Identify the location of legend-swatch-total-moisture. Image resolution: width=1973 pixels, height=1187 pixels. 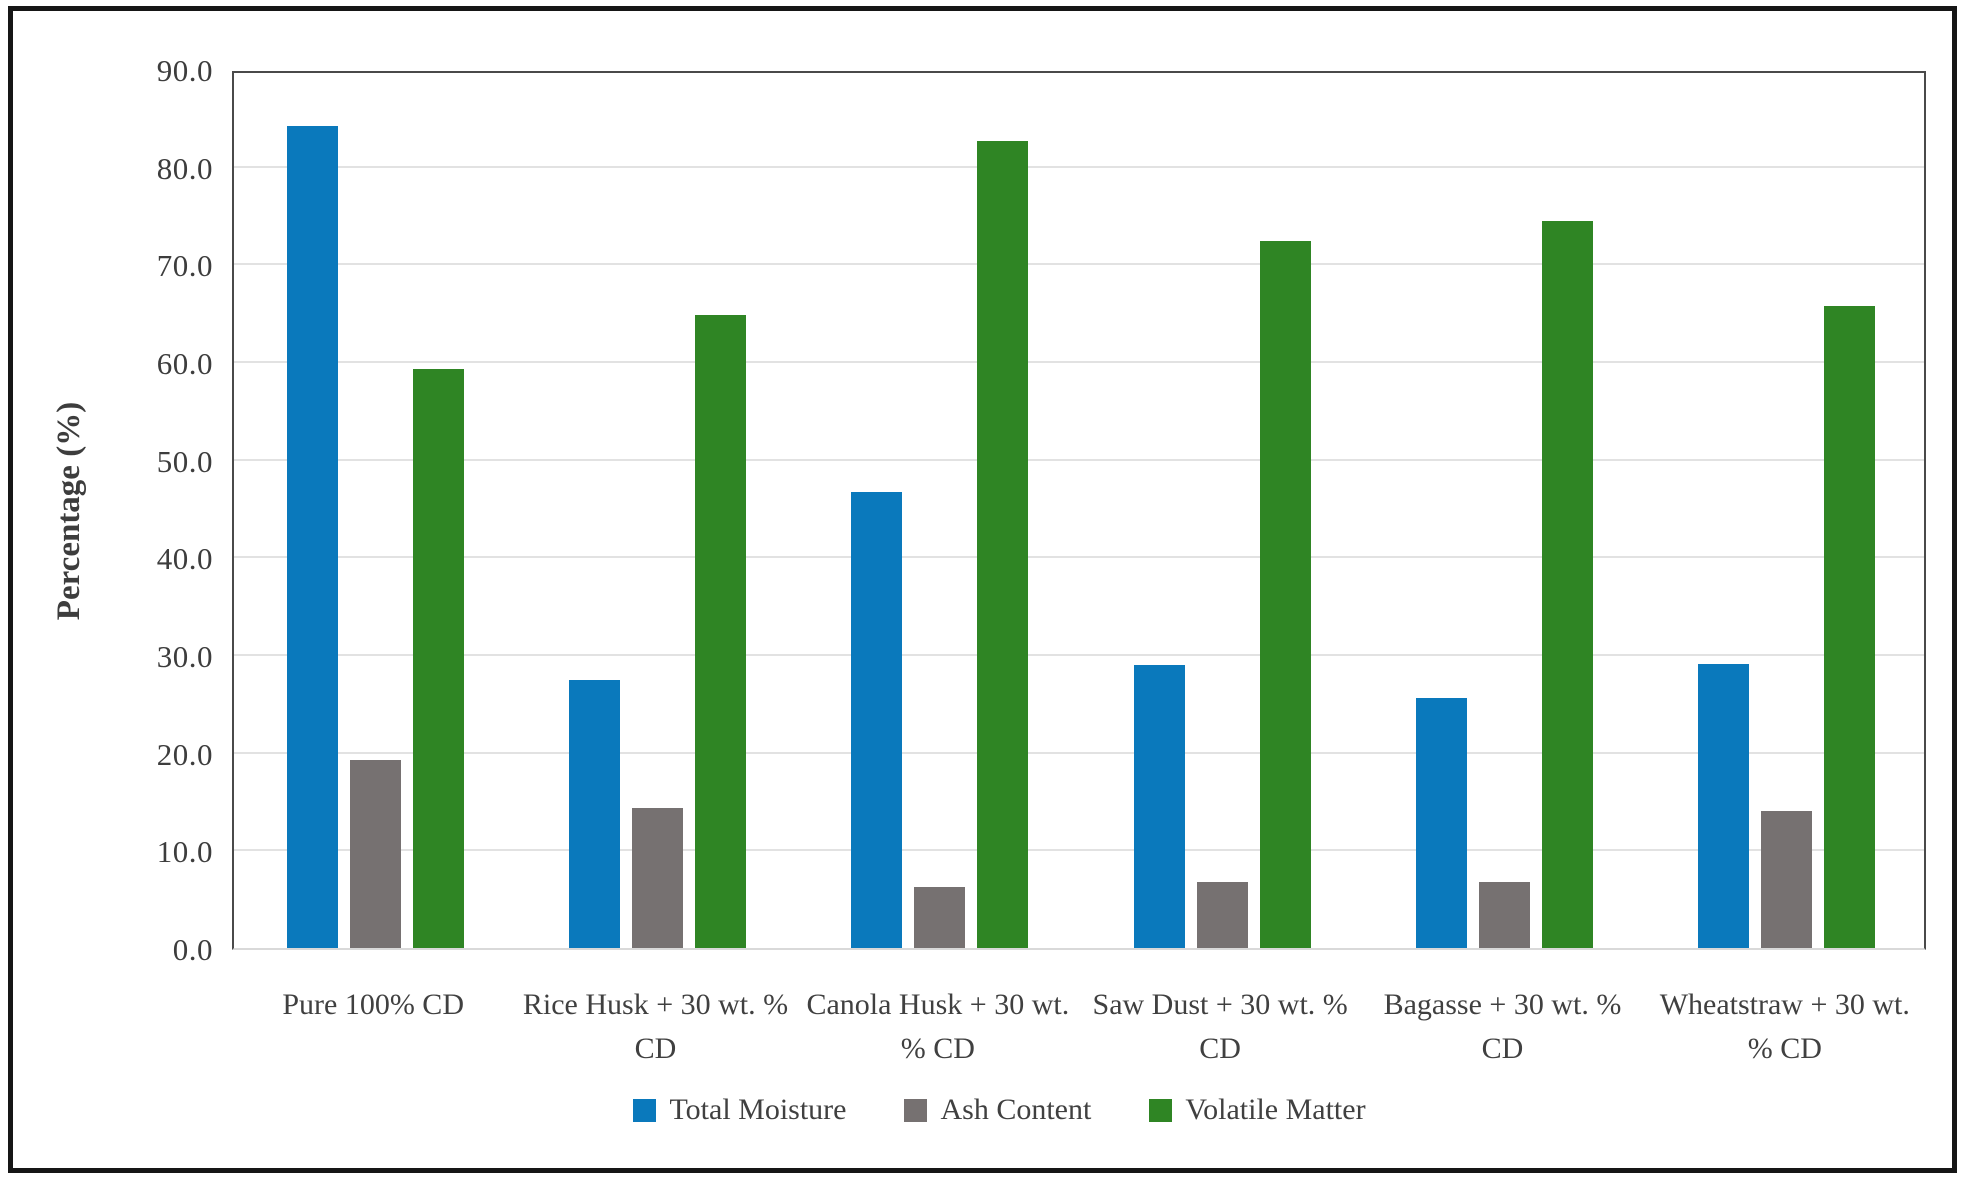
(645, 1110).